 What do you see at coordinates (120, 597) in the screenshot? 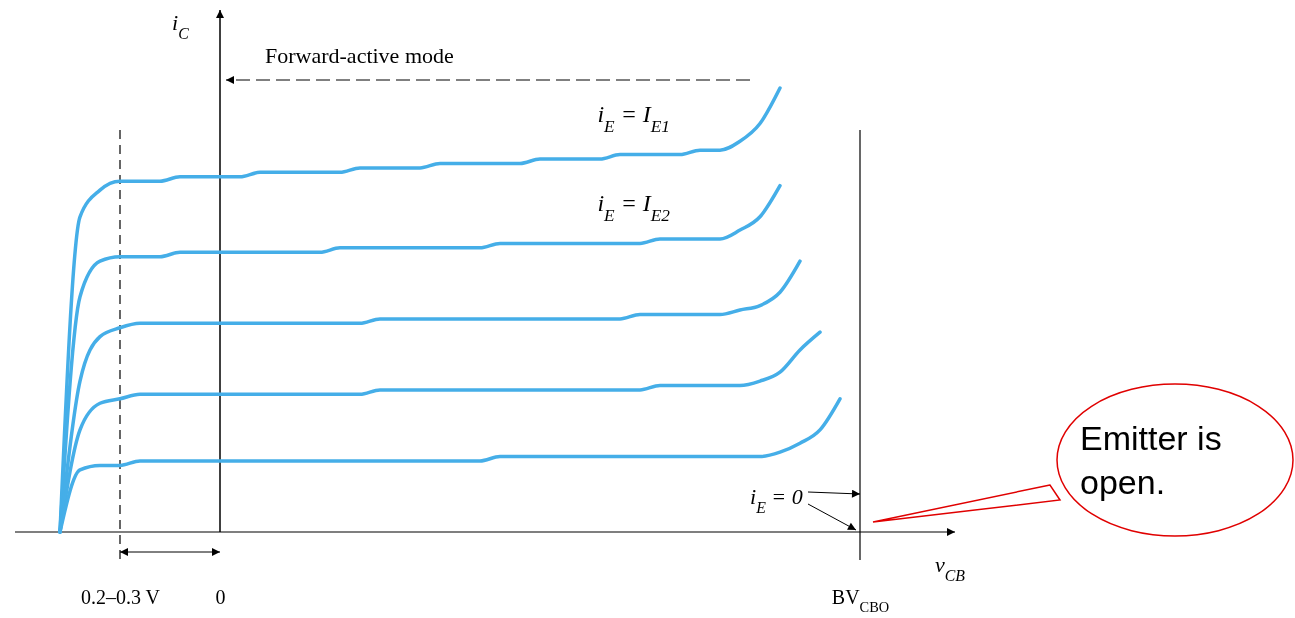
I see `x-tick-label: 0.2–0.3 V` at bounding box center [120, 597].